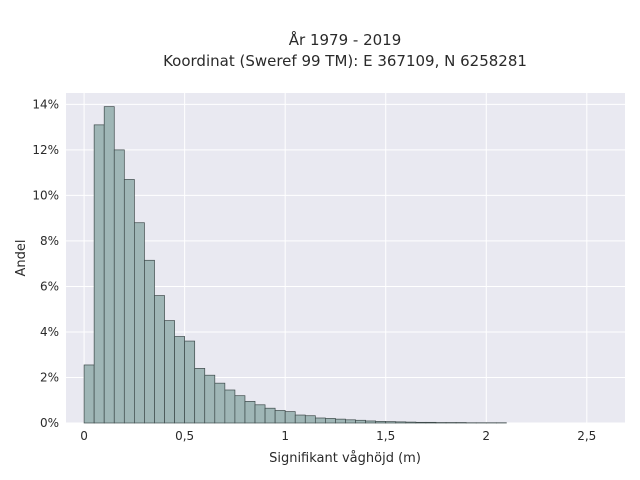  Describe the element at coordinates (49, 423) in the screenshot. I see `y-tick-label: 0%` at that location.